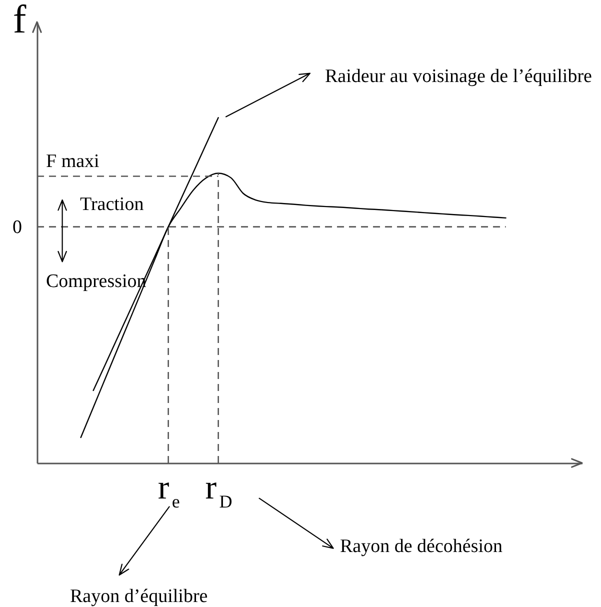 Image resolution: width=601 pixels, height=607 pixels. What do you see at coordinates (458, 76) in the screenshot?
I see `text: Raideur au voisinage de l’équilibre` at bounding box center [458, 76].